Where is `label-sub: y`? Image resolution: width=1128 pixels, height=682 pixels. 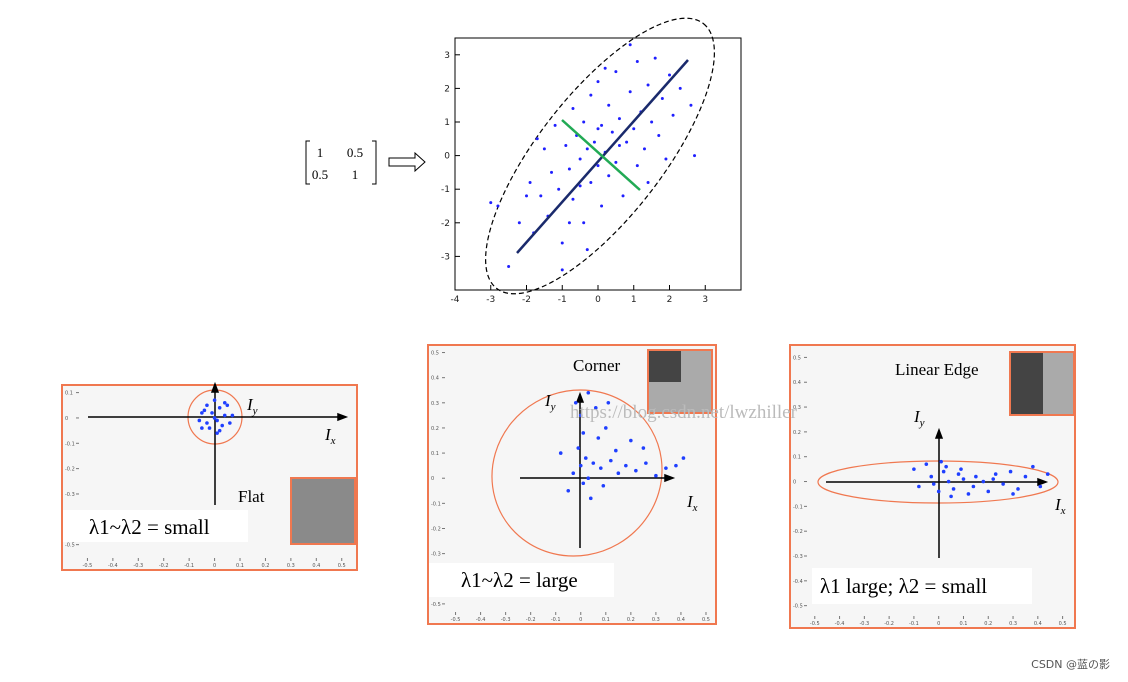 label-sub: y is located at coordinates (922, 423).